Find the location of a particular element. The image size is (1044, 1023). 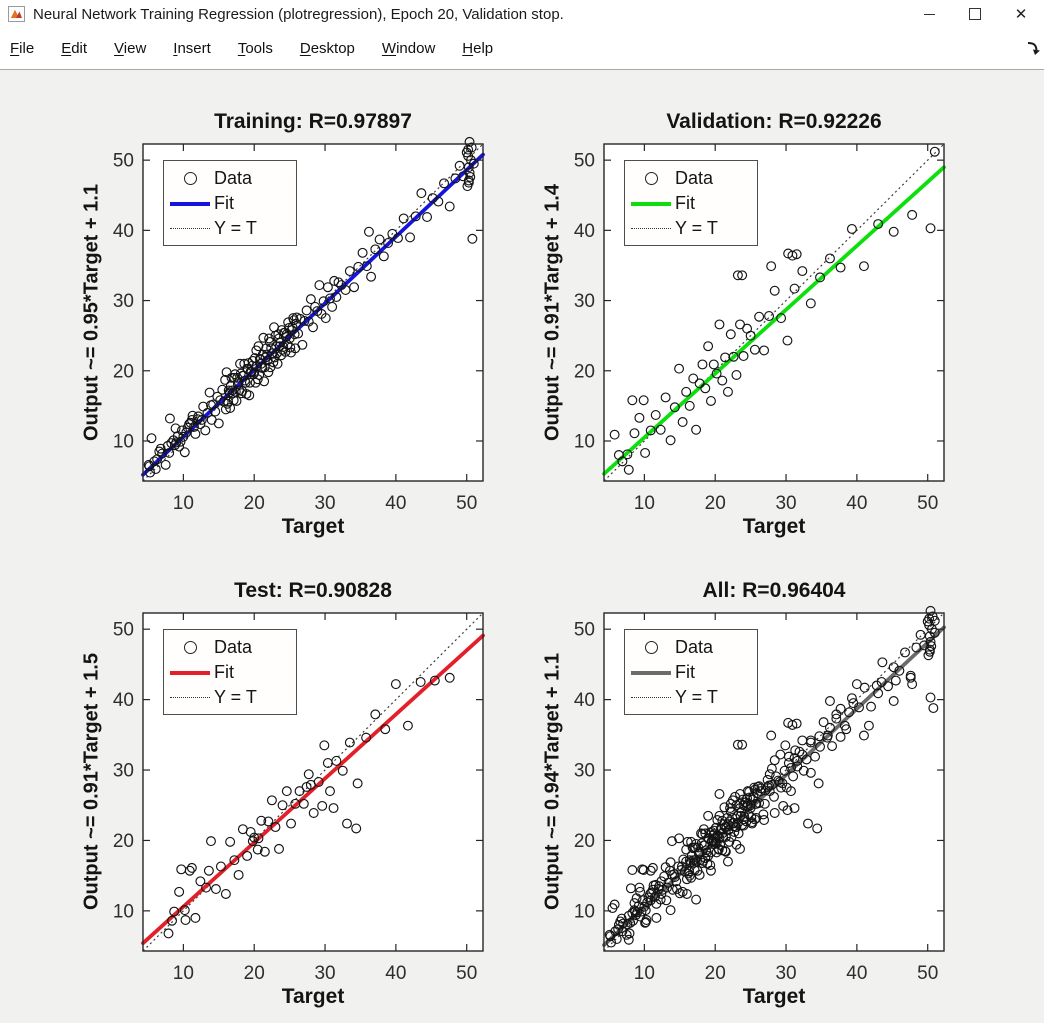

menu-item-tools: Tools is located at coordinates (255, 48).